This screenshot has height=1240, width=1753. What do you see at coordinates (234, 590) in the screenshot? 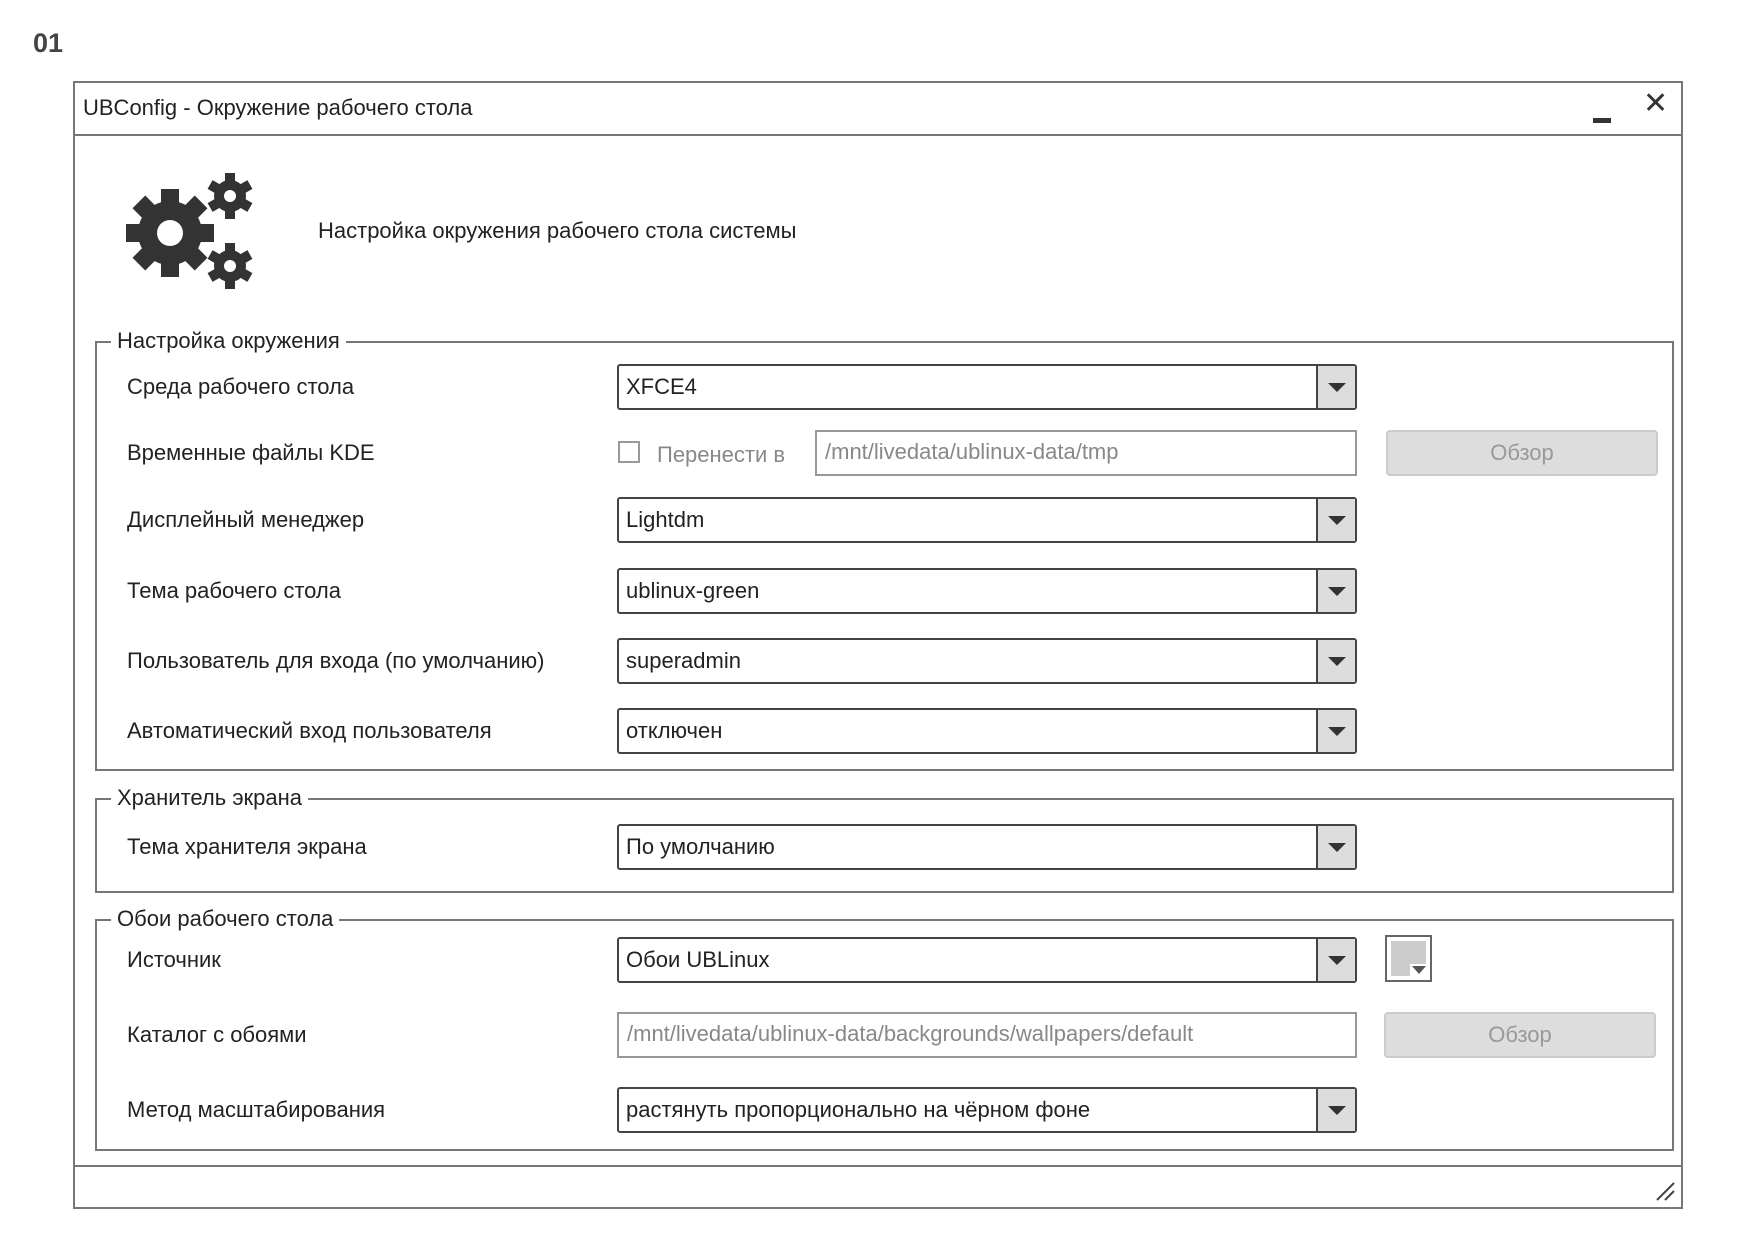
I see `desktop-theme-label: Тема рабочего стола` at bounding box center [234, 590].